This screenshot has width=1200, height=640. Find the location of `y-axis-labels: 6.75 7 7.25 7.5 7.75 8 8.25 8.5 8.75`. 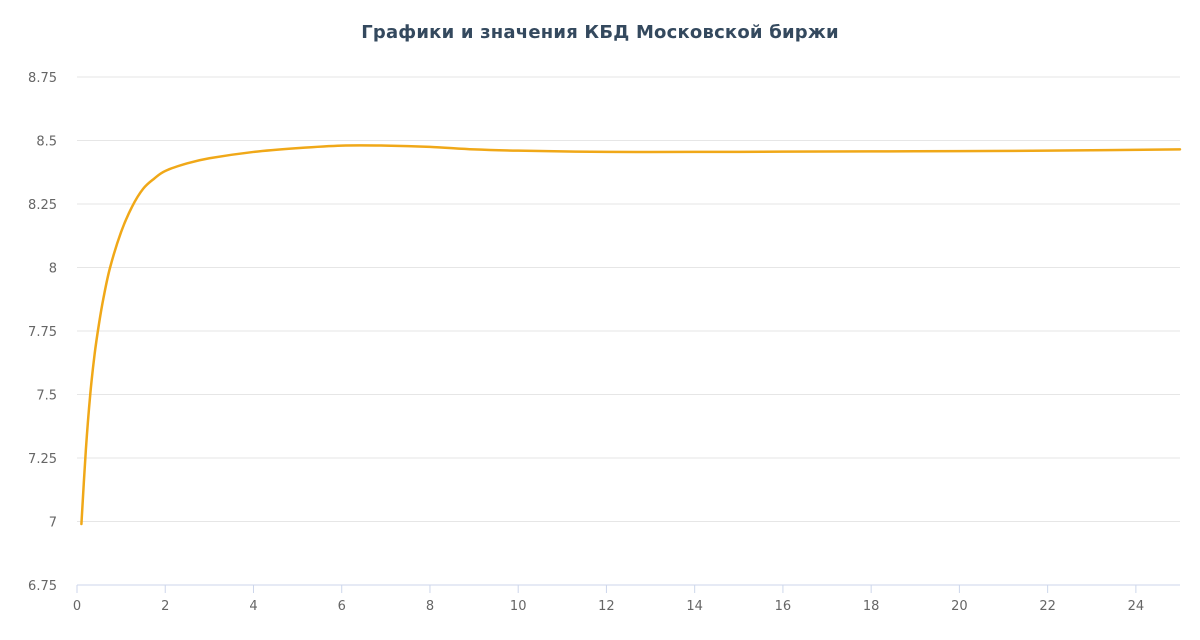

y-axis-labels: 6.75 7 7.25 7.5 7.75 8 8.25 8.5 8.75 is located at coordinates (42, 332).